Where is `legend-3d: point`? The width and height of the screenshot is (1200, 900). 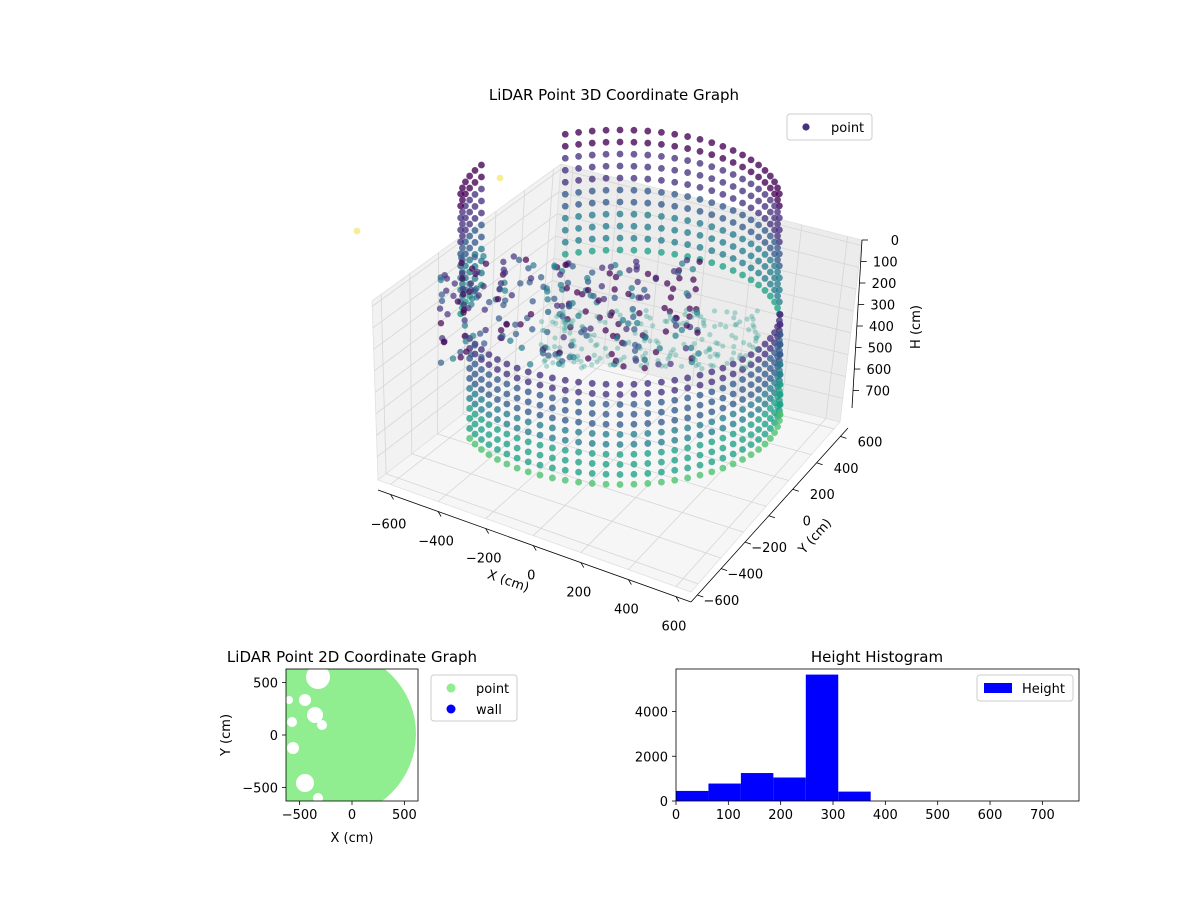 legend-3d: point is located at coordinates (829, 127).